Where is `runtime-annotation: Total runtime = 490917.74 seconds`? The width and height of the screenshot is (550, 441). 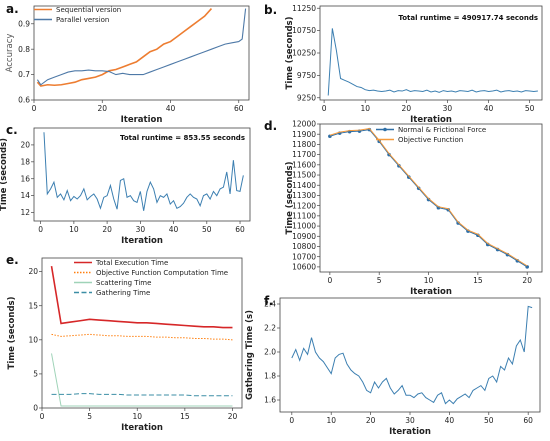 runtime-annotation: Total runtime = 490917.74 seconds is located at coordinates (468, 18).